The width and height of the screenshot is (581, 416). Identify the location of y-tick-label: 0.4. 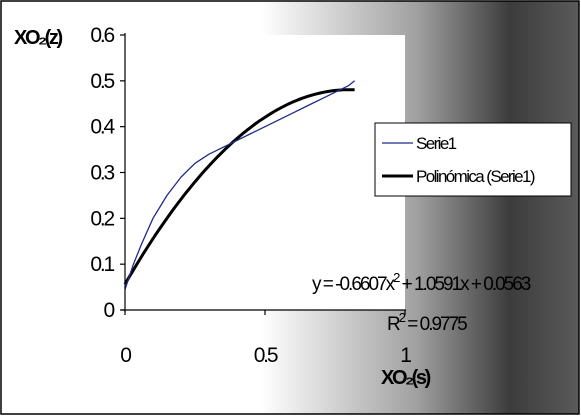
(102, 127).